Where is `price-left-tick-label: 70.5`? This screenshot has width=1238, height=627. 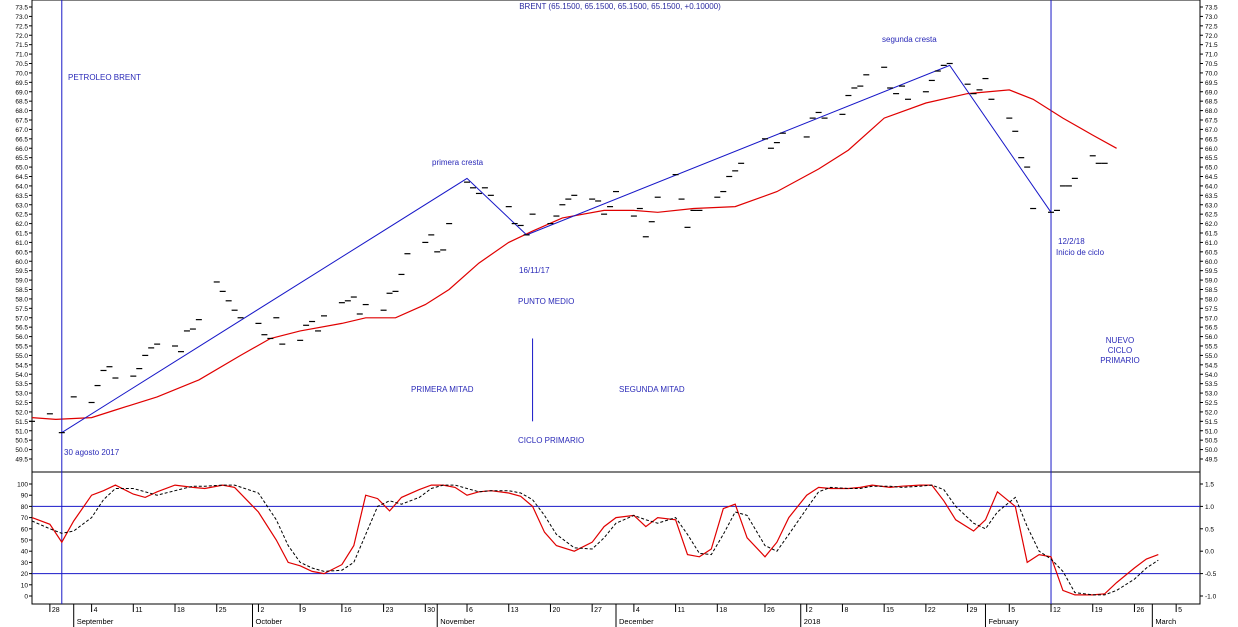 price-left-tick-label: 70.5 is located at coordinates (21, 64).